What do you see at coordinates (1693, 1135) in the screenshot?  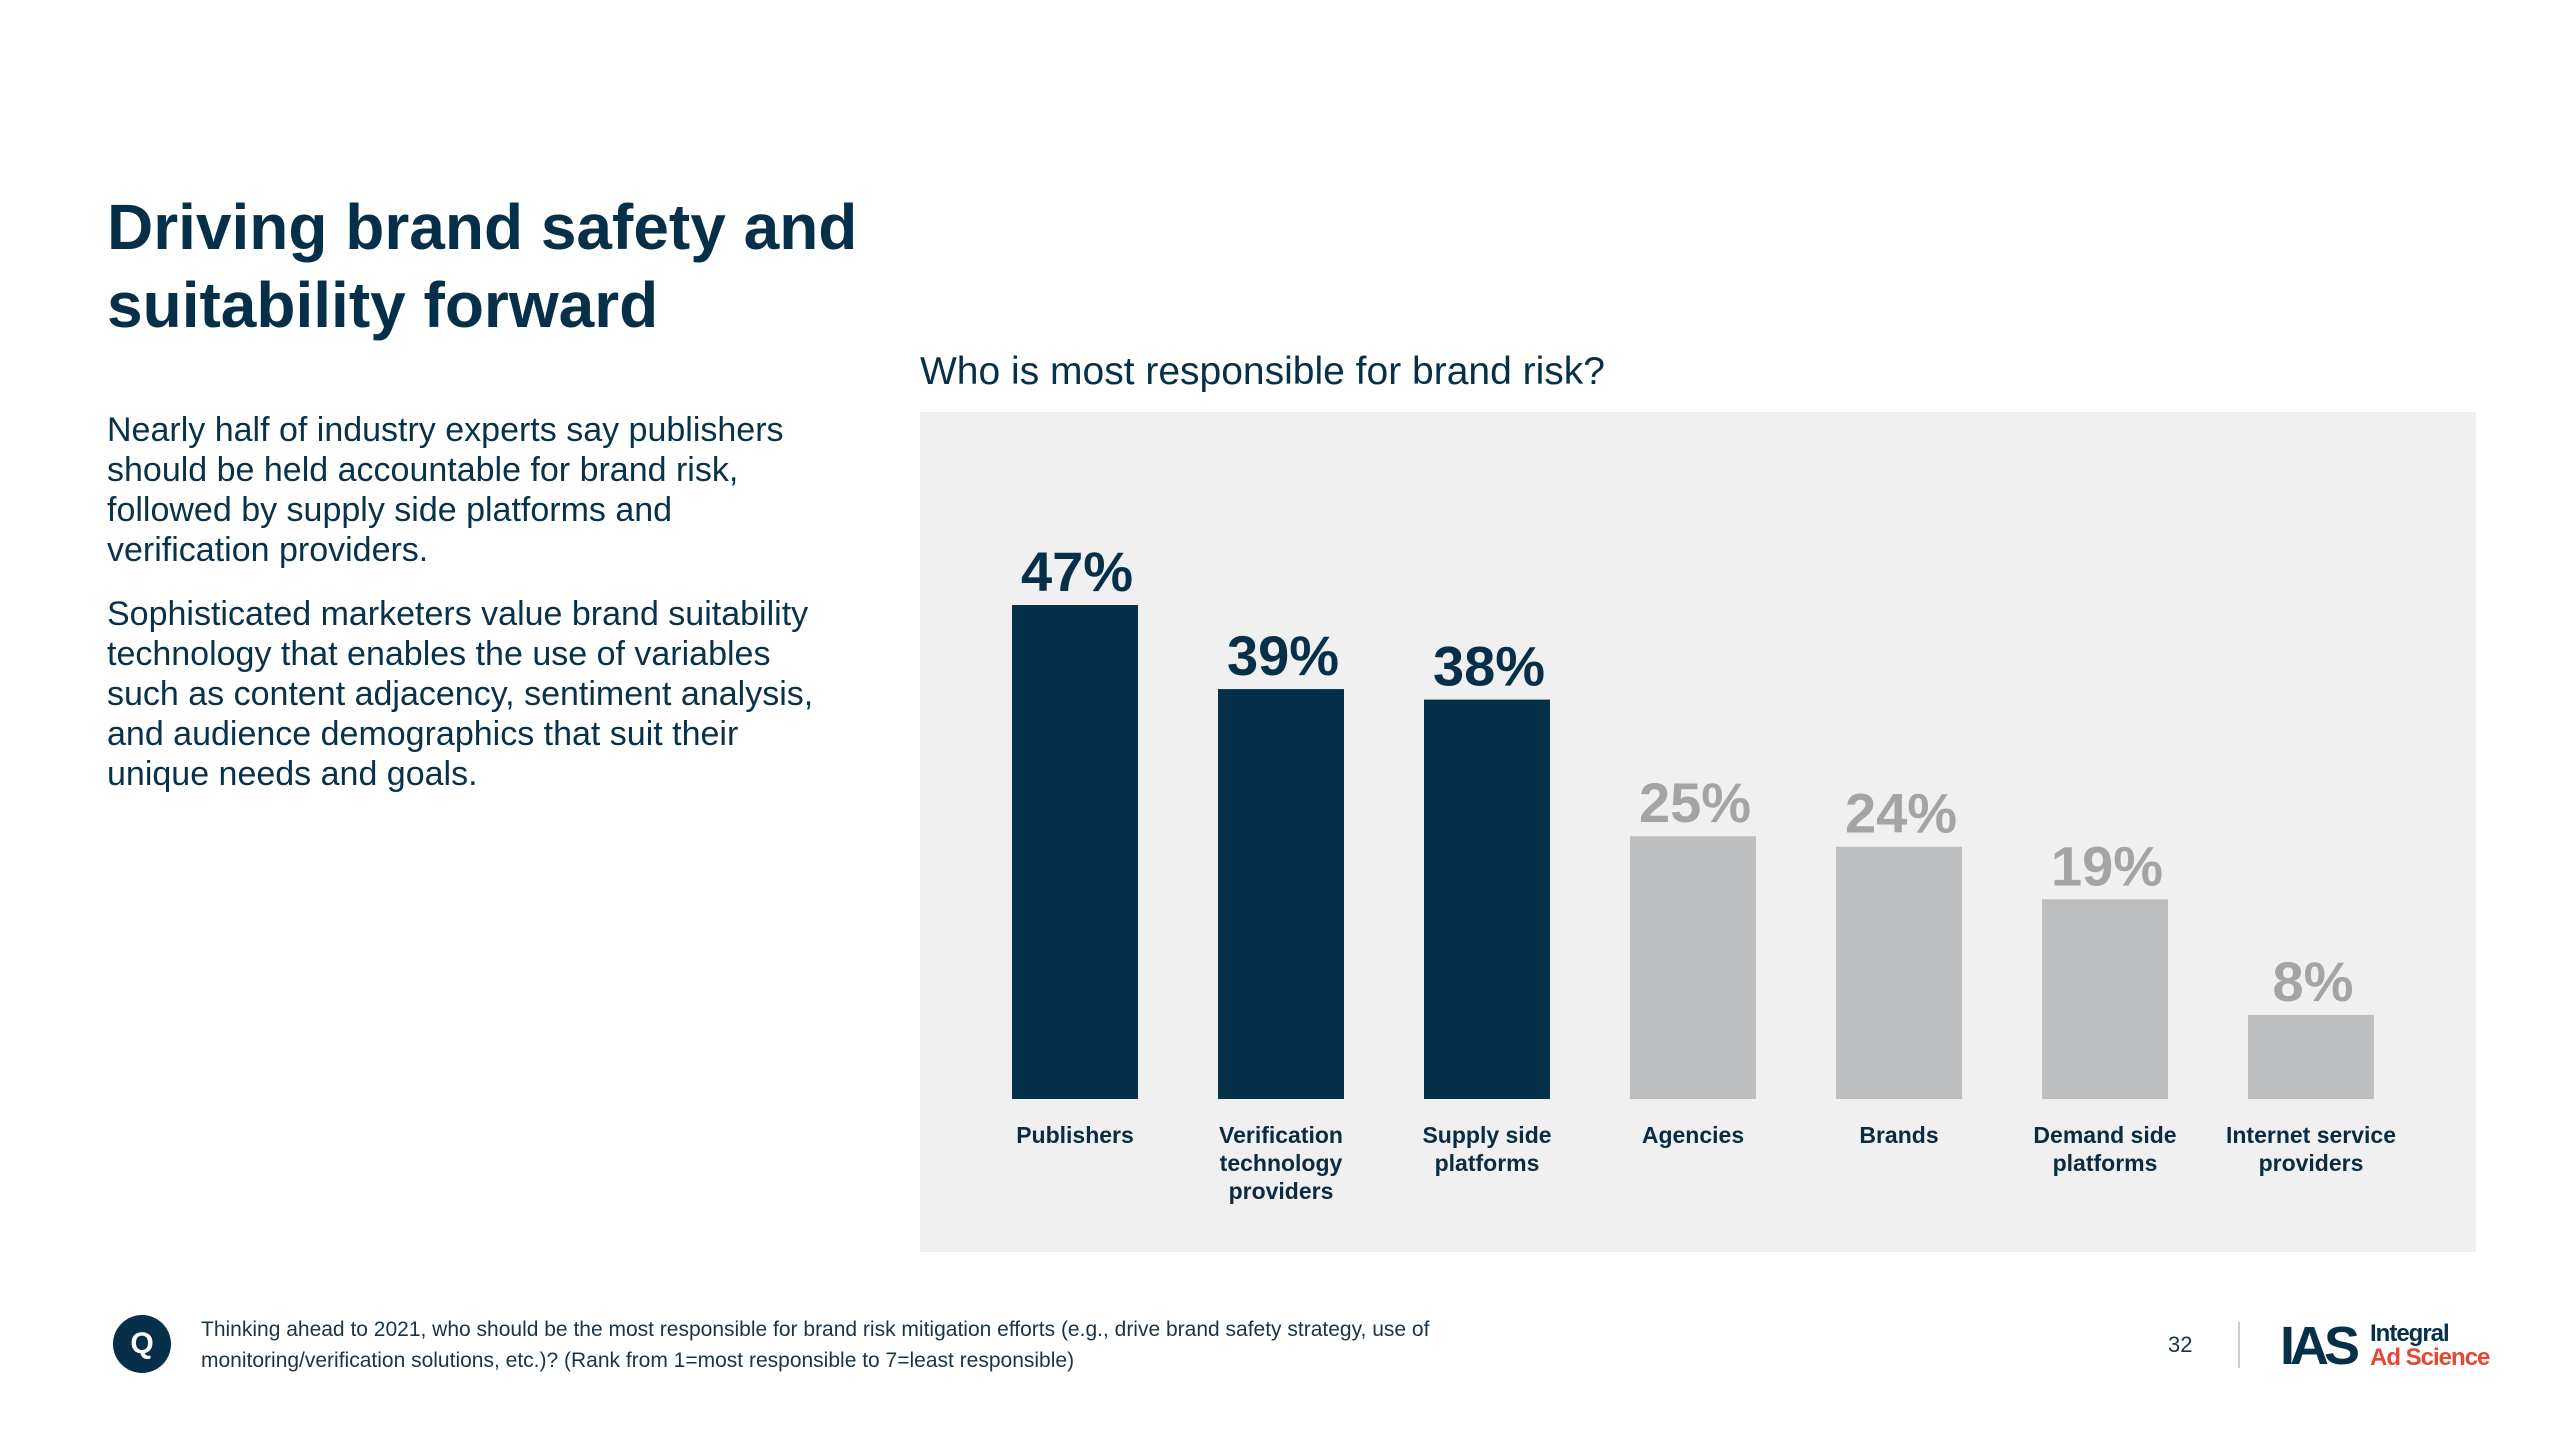 I see `category-label-4: Agencies` at bounding box center [1693, 1135].